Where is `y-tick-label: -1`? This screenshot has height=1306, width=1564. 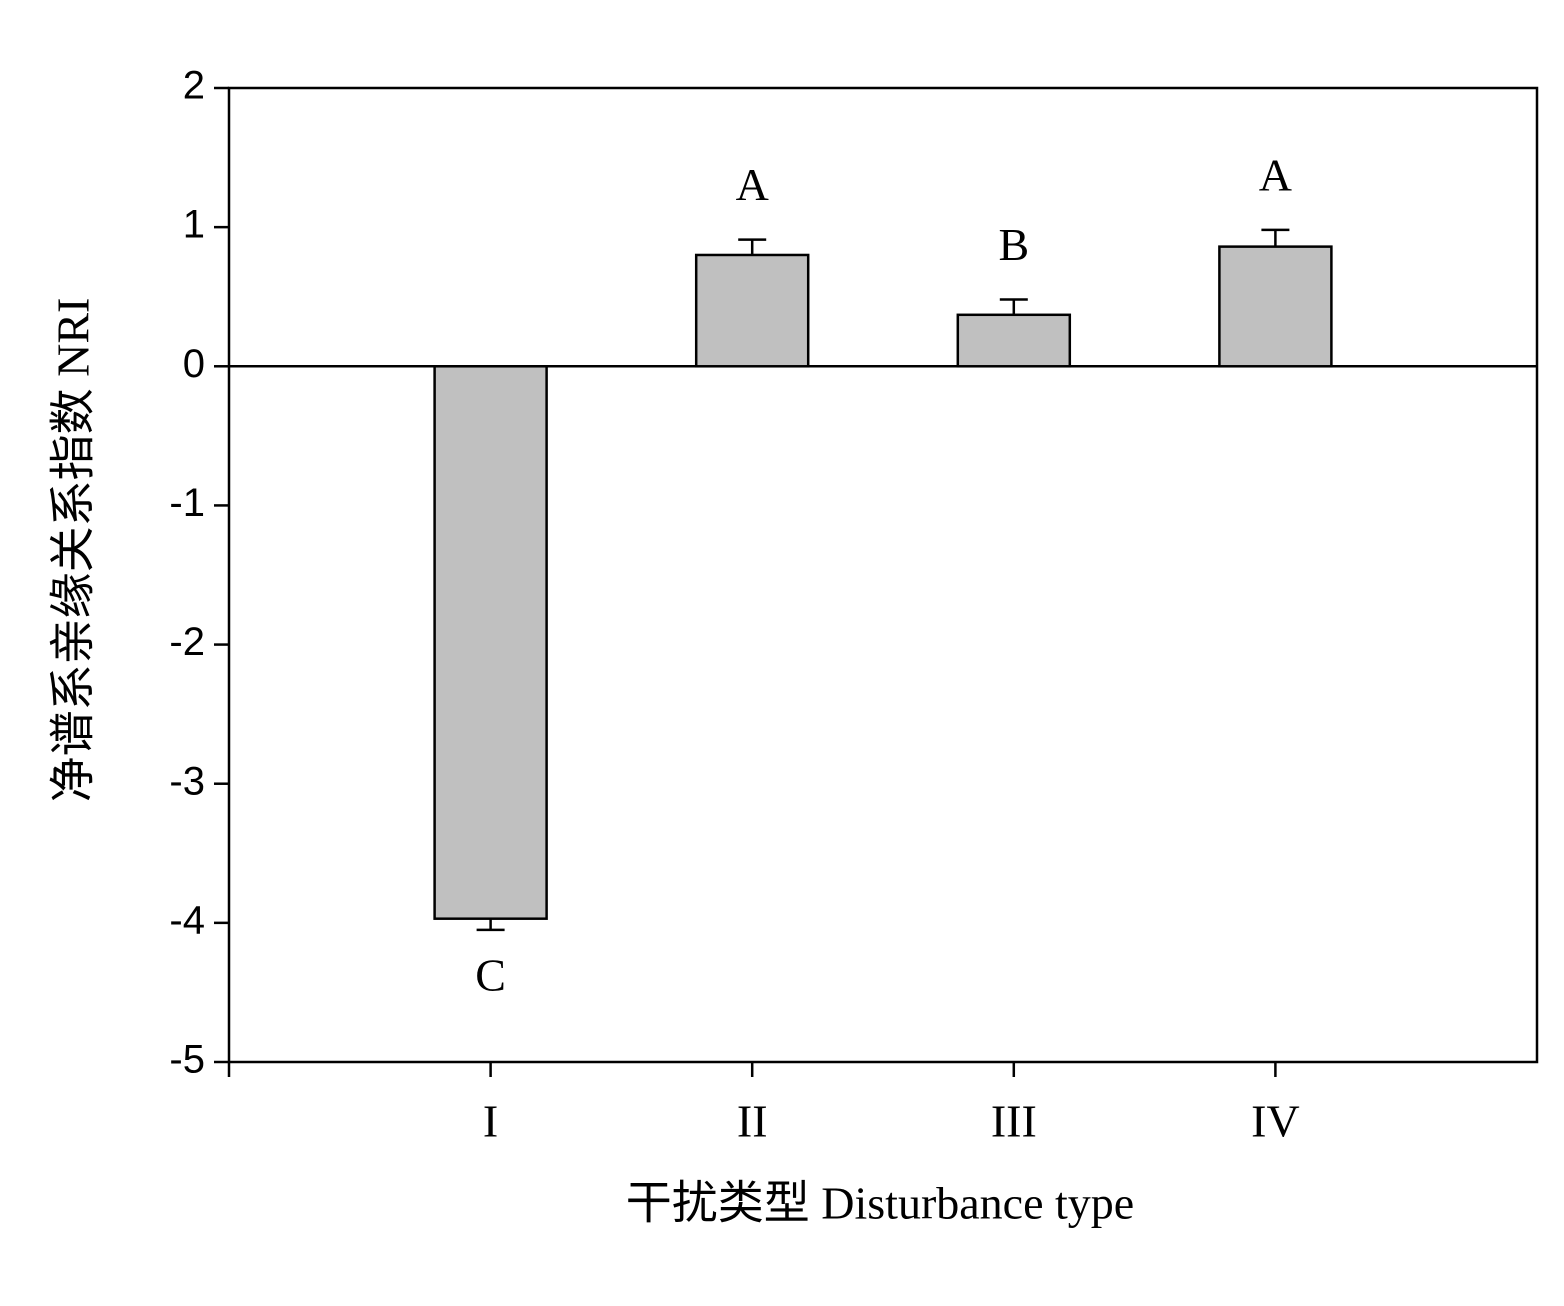 y-tick-label: -1 is located at coordinates (187, 503).